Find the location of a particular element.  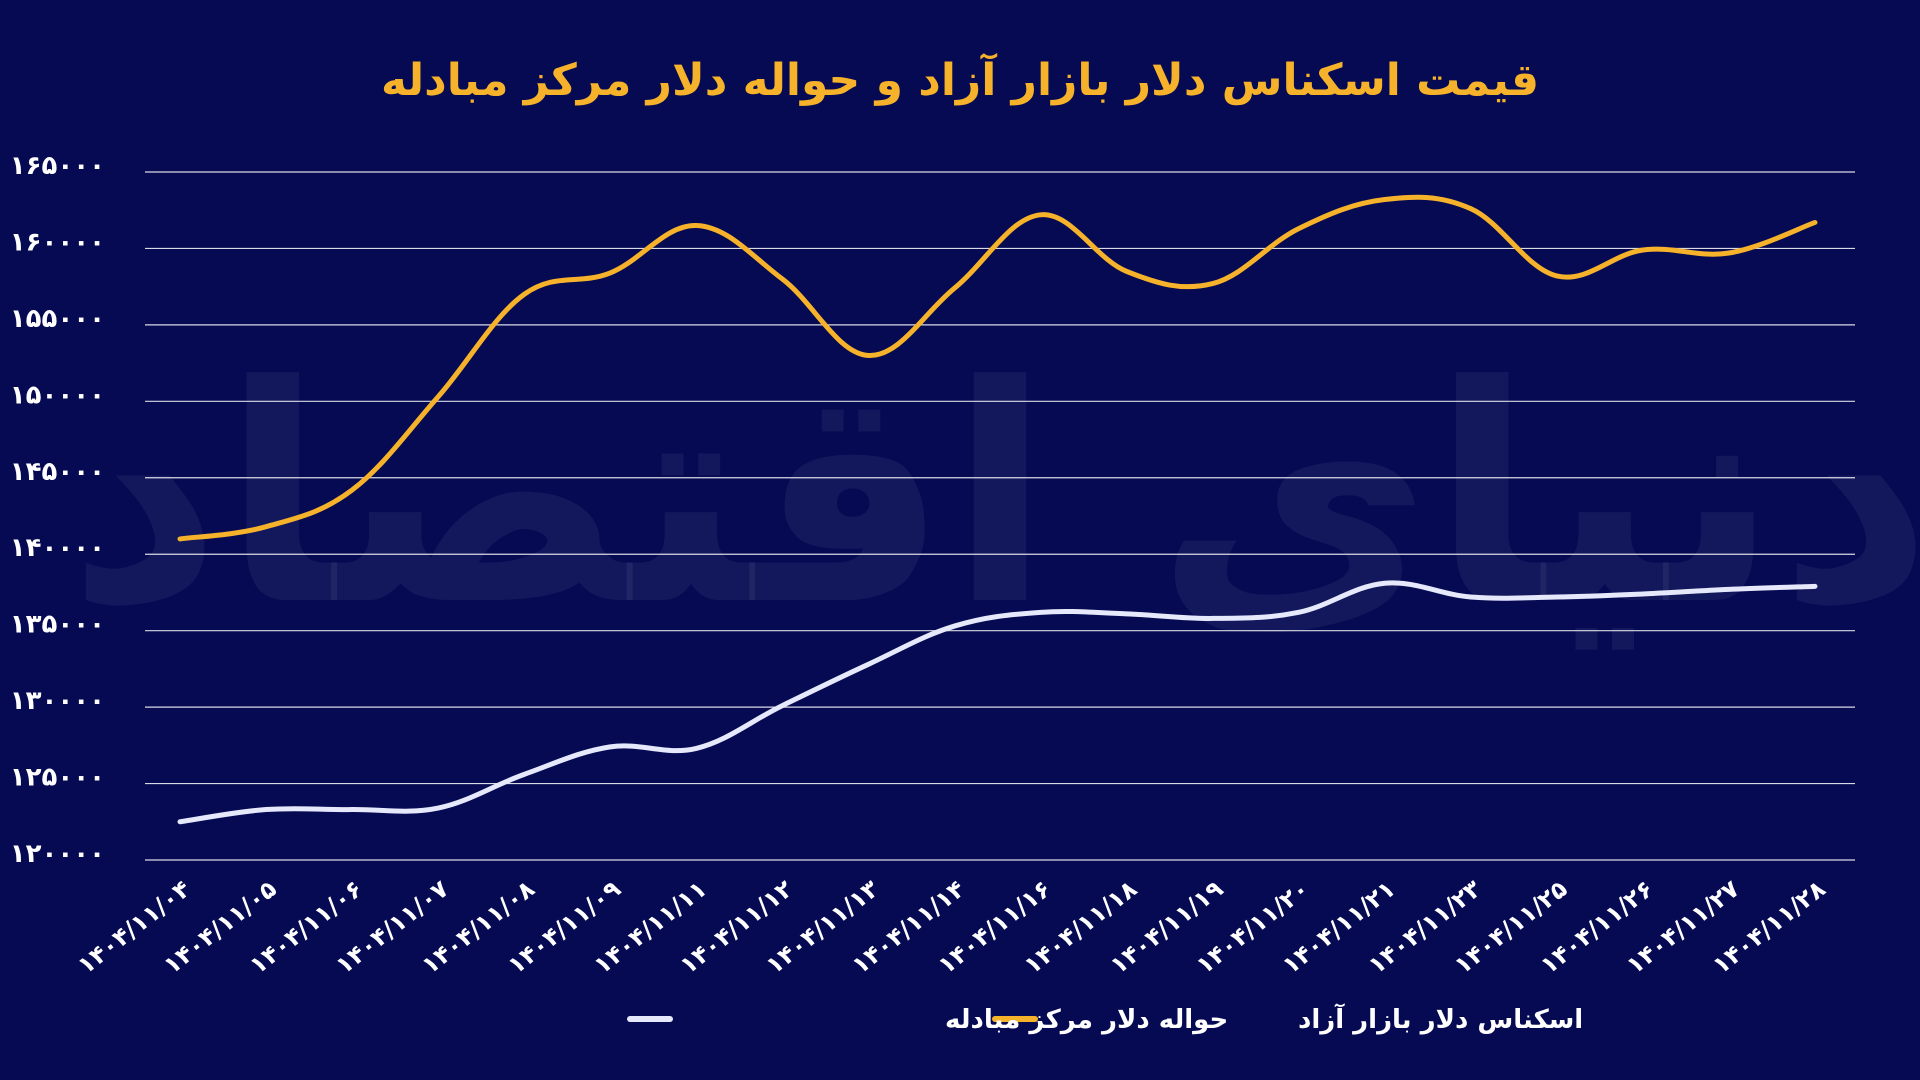

y-tick-label: ۱۲۰۰۰۰ is located at coordinates (57, 854).